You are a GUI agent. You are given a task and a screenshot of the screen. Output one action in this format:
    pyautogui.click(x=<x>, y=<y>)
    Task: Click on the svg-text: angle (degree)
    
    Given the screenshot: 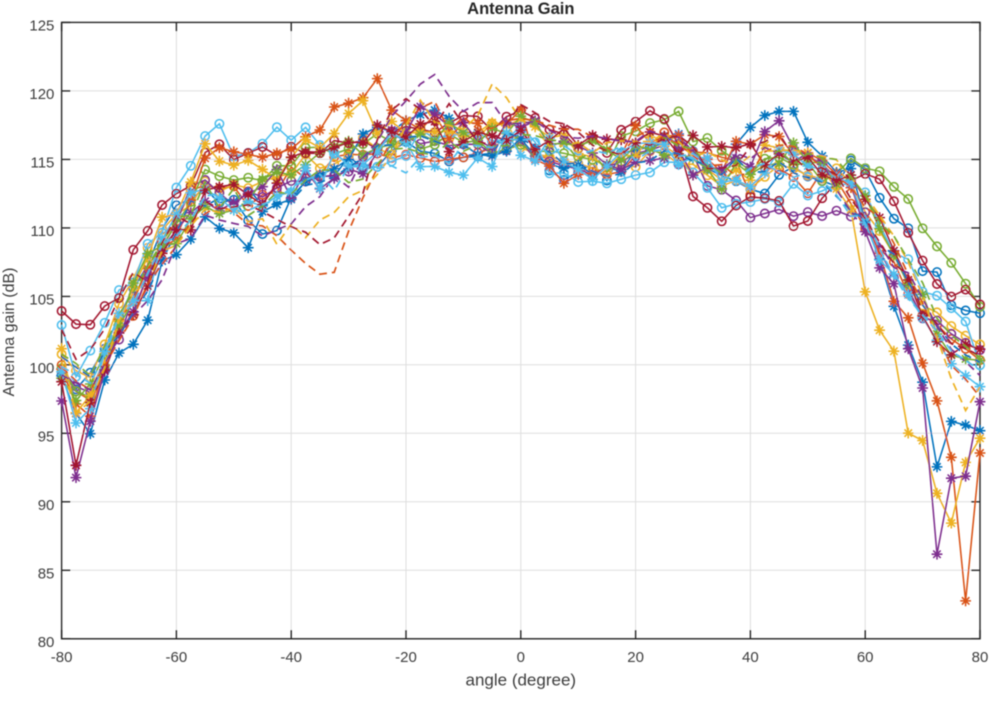 What is the action you would take?
    pyautogui.click(x=521, y=680)
    